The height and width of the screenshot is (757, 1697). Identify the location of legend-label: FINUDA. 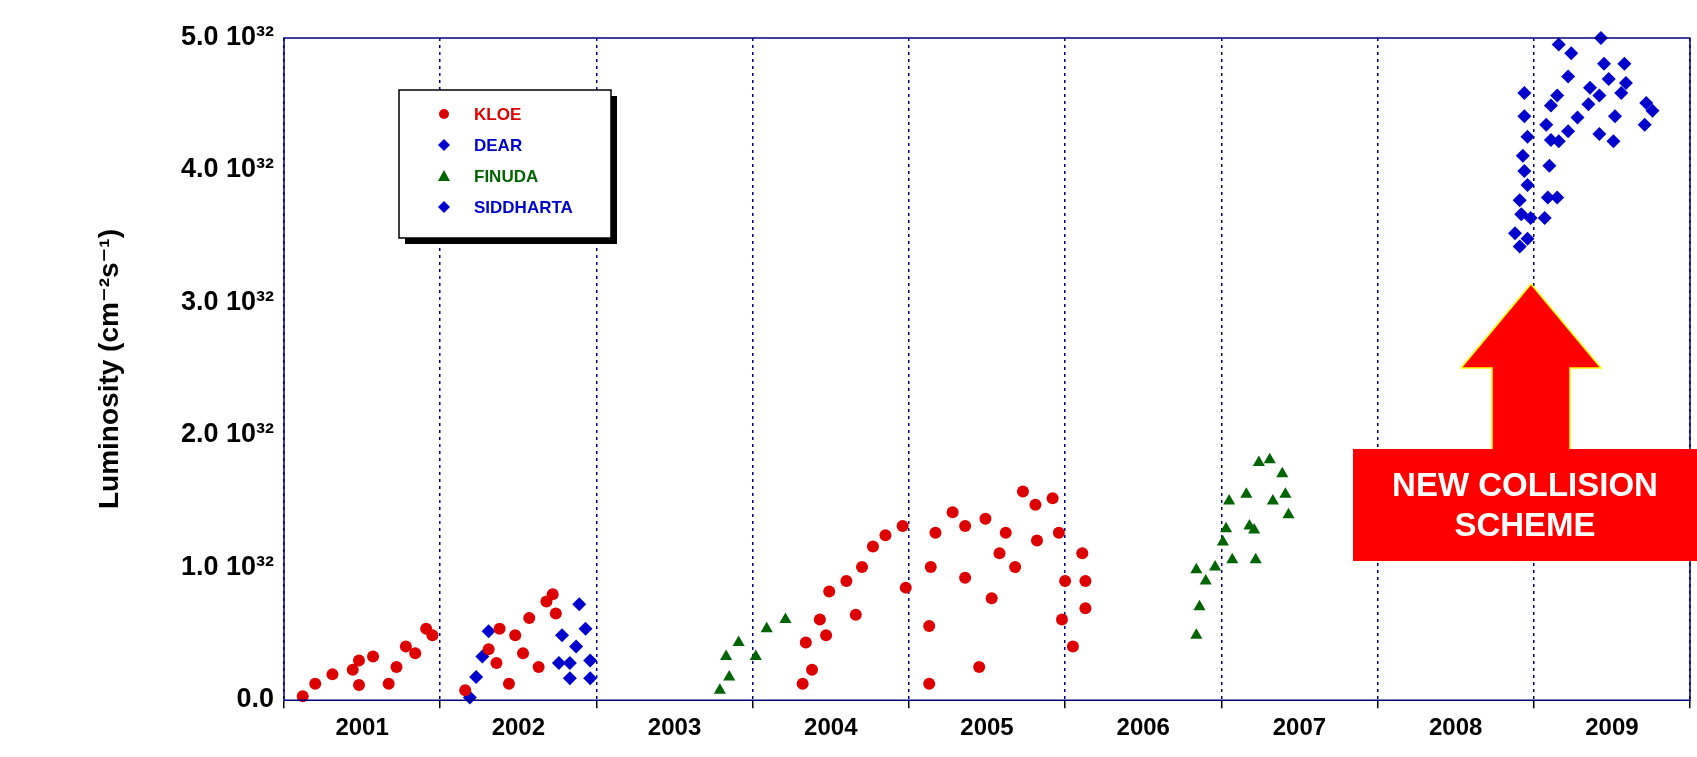
(506, 176).